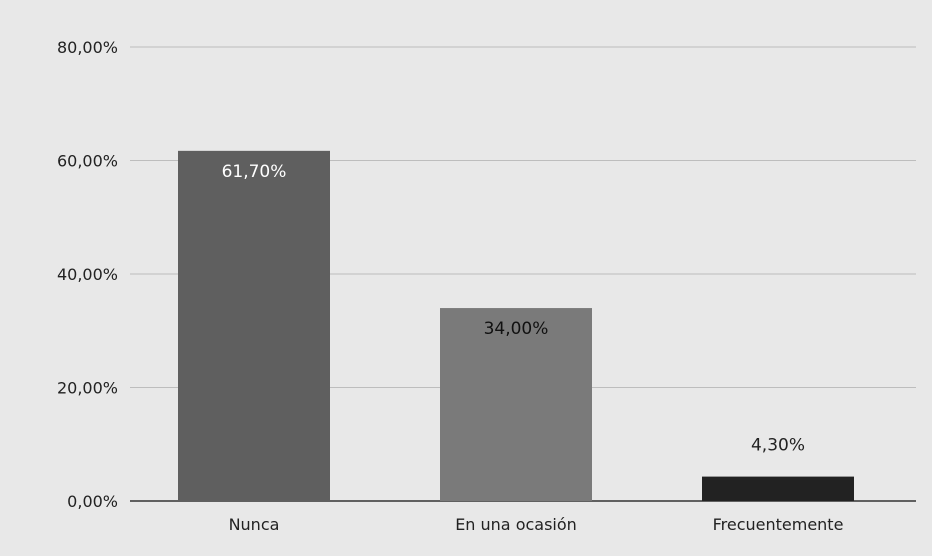  I want to click on y-tick-label: 40,00%, so click(87, 274).